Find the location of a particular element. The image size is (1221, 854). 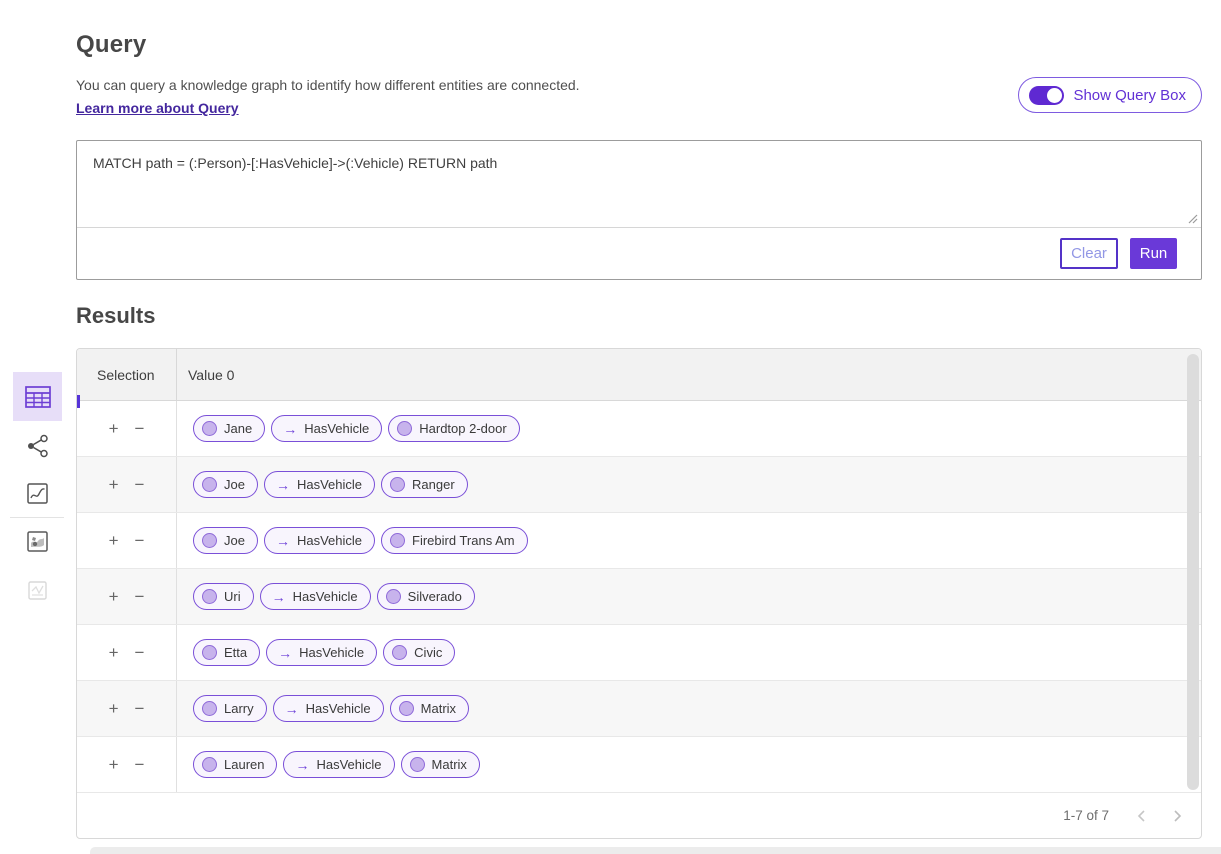

widget-icon is located at coordinates (37, 590).